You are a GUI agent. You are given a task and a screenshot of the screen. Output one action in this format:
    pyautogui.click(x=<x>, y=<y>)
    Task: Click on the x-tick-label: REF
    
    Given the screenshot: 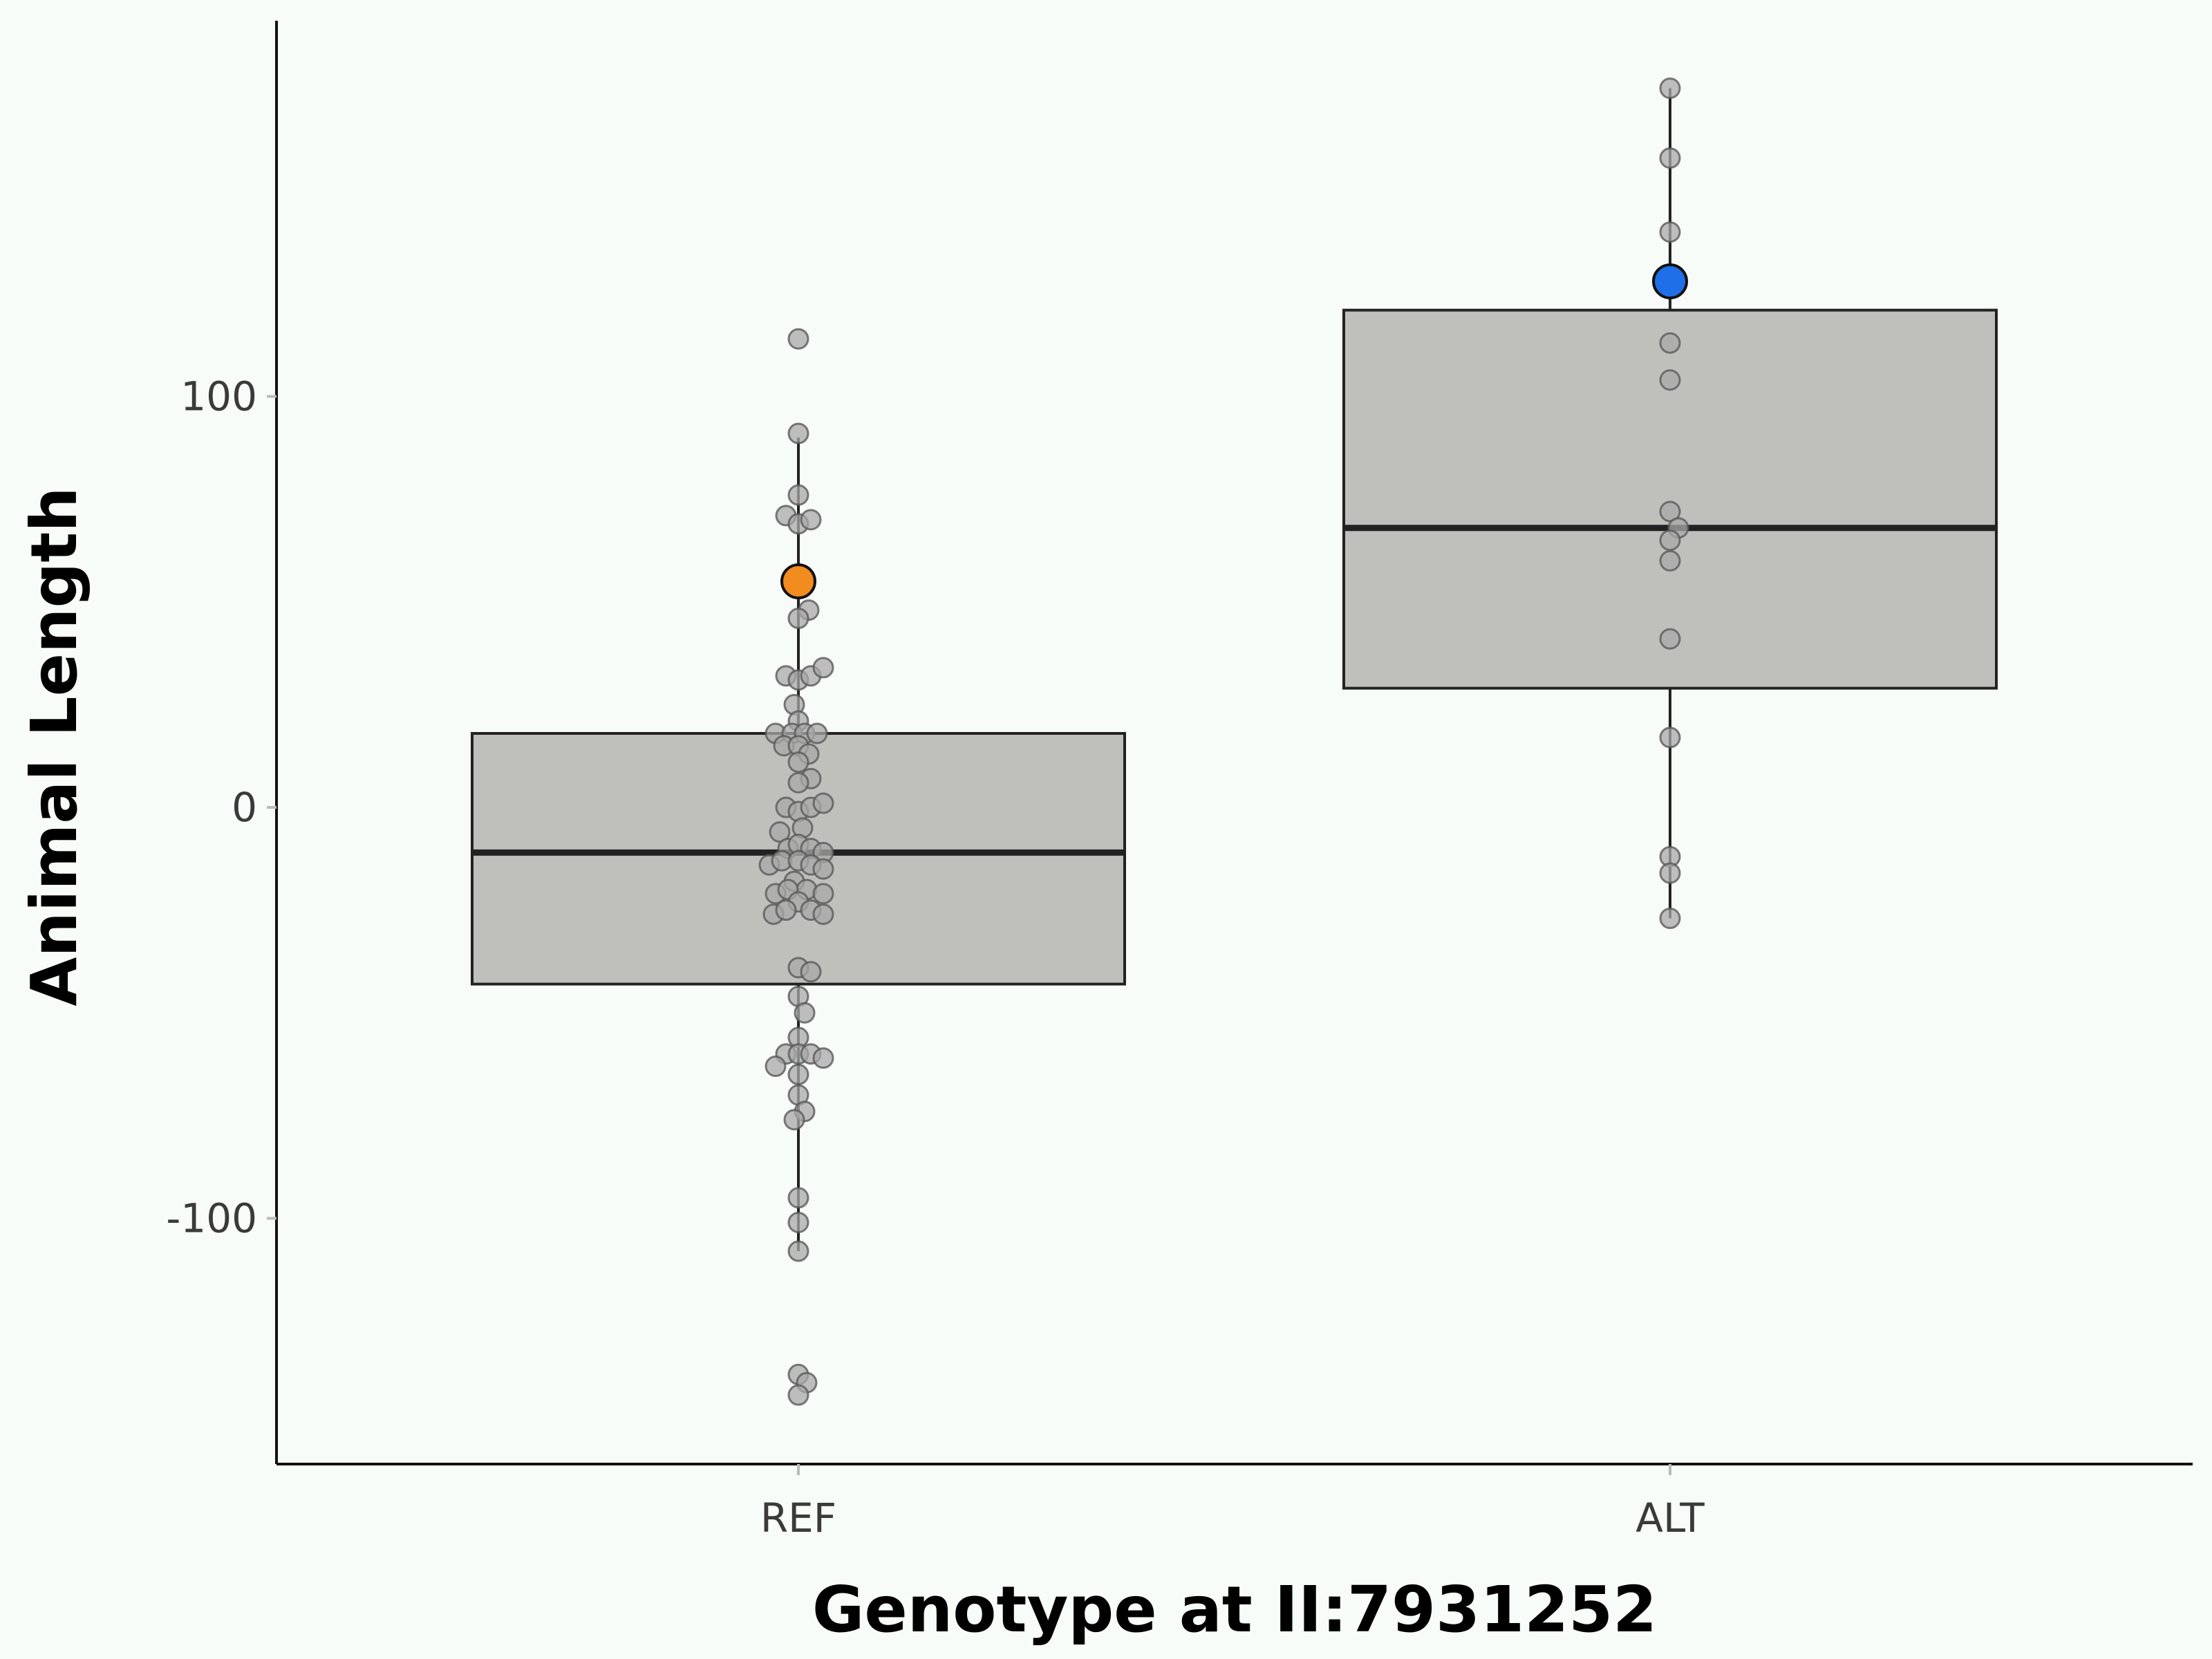 What is the action you would take?
    pyautogui.click(x=798, y=1517)
    